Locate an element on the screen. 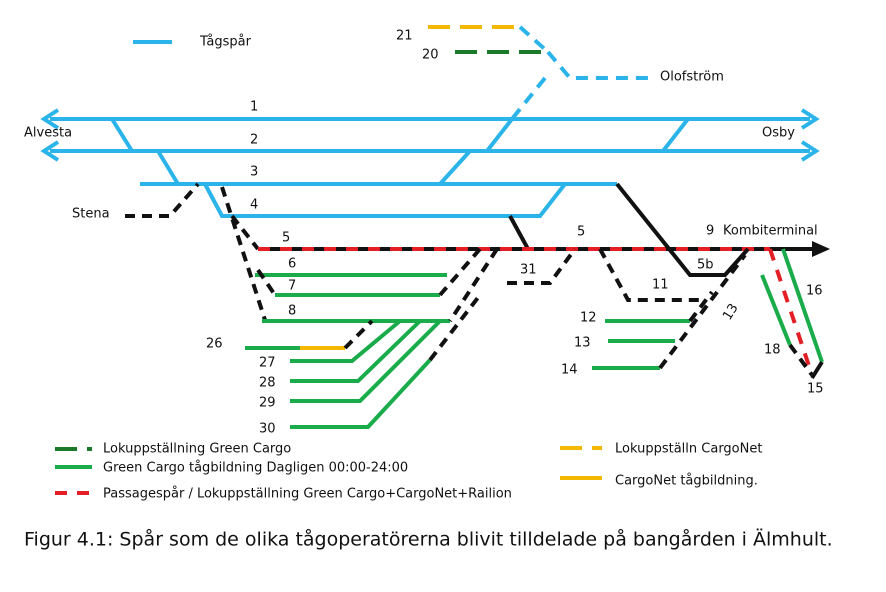 Image resolution: width=886 pixels, height=592 pixels. track-label: 18 is located at coordinates (772, 350).